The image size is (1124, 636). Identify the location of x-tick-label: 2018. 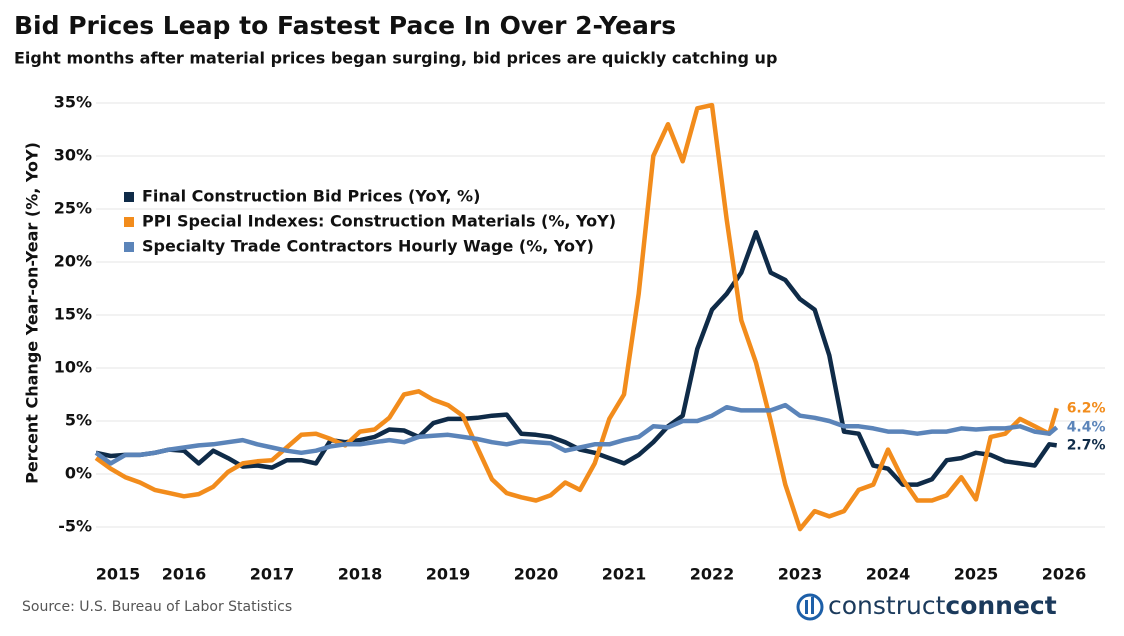
(360, 574).